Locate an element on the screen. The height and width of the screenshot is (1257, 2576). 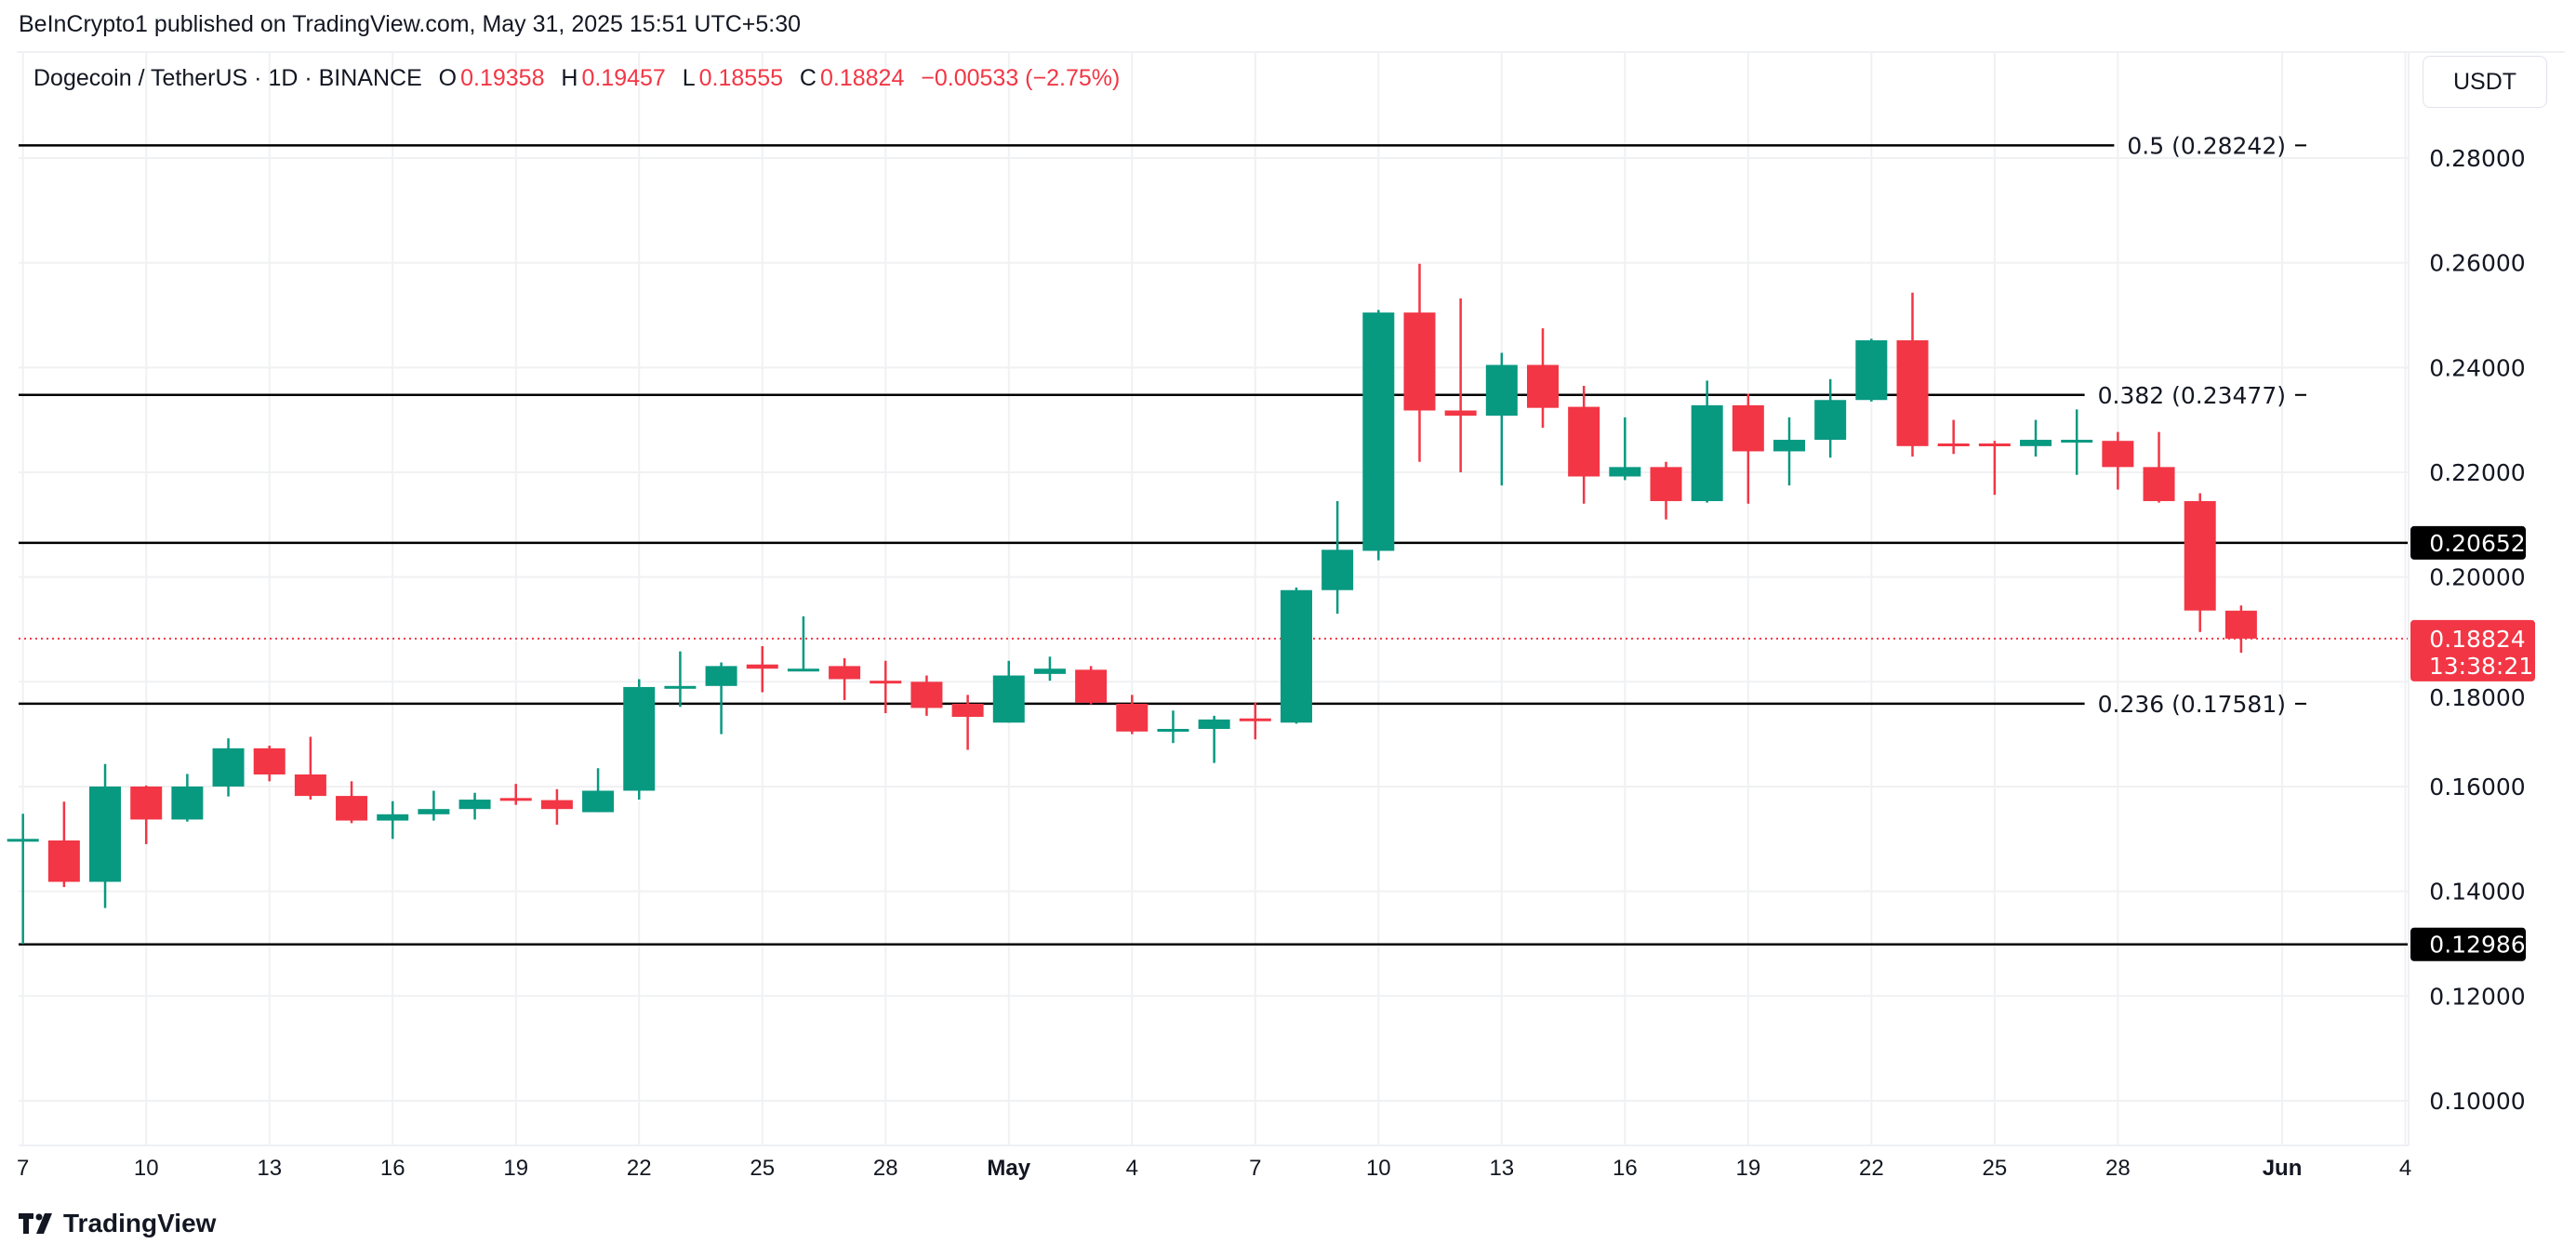
tradingview-logo: TradingView is located at coordinates (117, 1223).